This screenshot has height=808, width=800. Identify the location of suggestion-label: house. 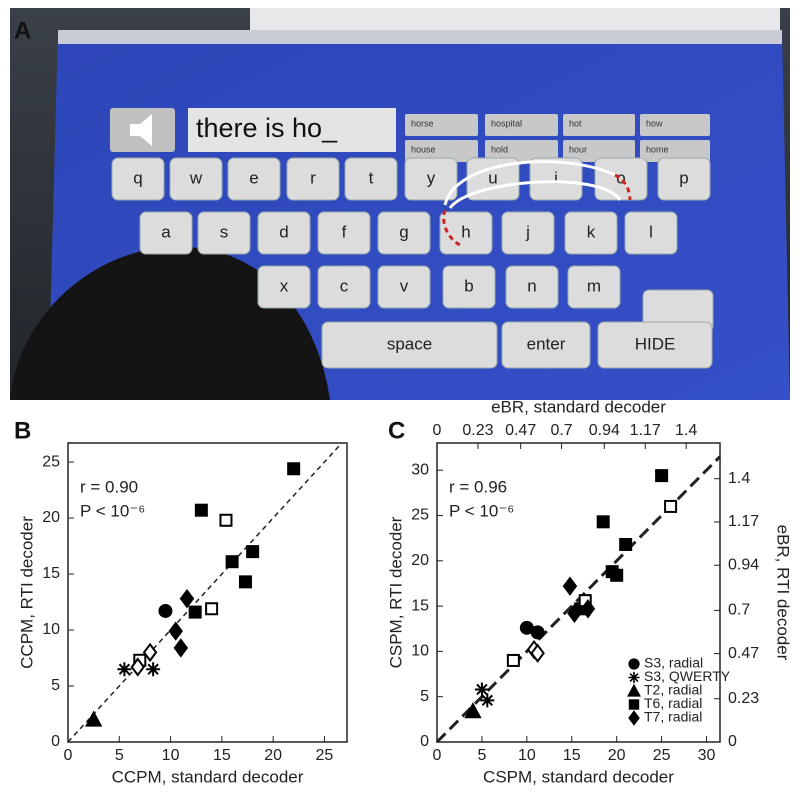
(423, 149).